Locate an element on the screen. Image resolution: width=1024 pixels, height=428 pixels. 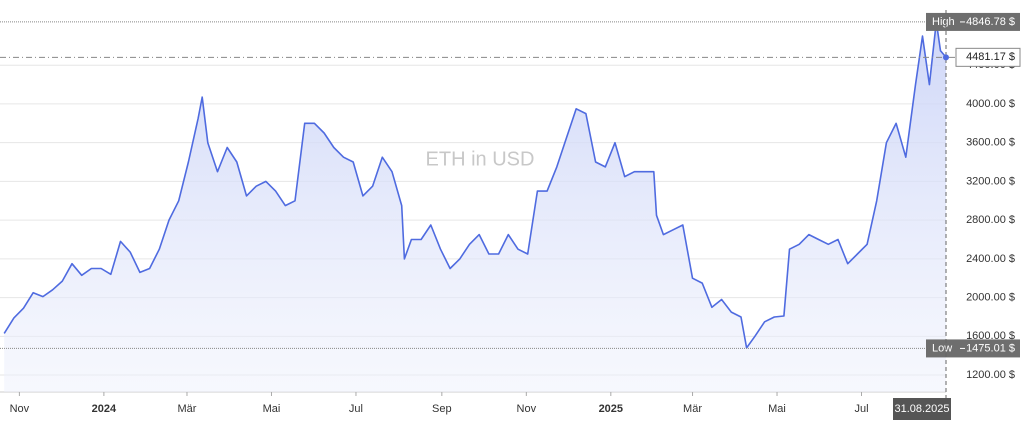
low-label: Low is located at coordinates (942, 348).